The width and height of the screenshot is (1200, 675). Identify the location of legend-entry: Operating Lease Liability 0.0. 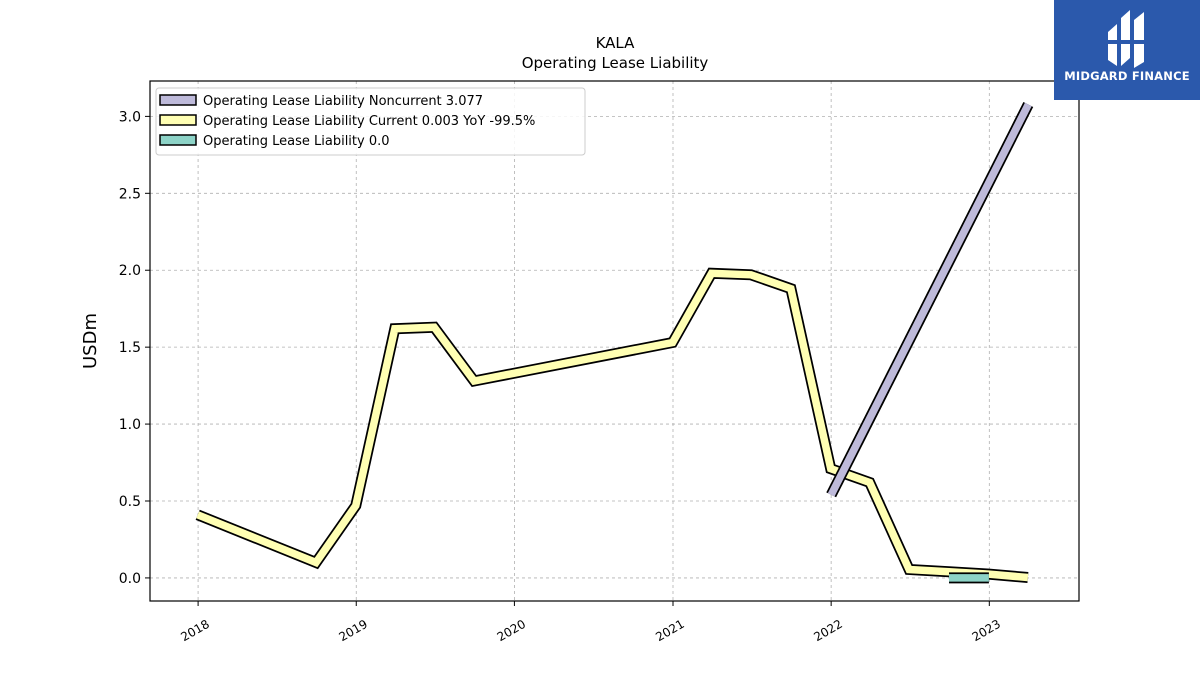
(274, 141).